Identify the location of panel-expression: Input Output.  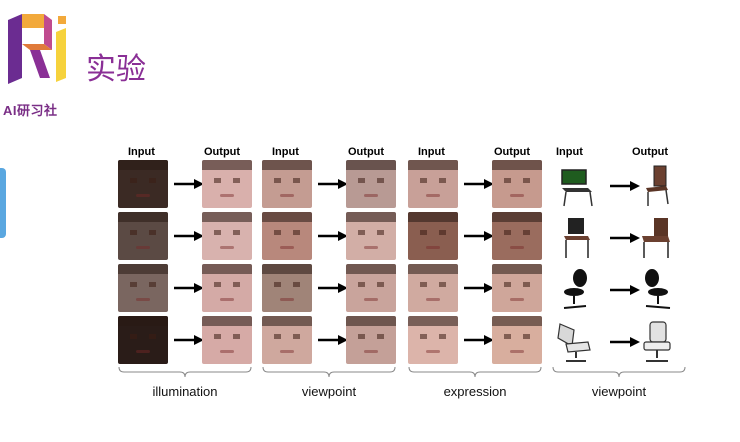
(475, 256).